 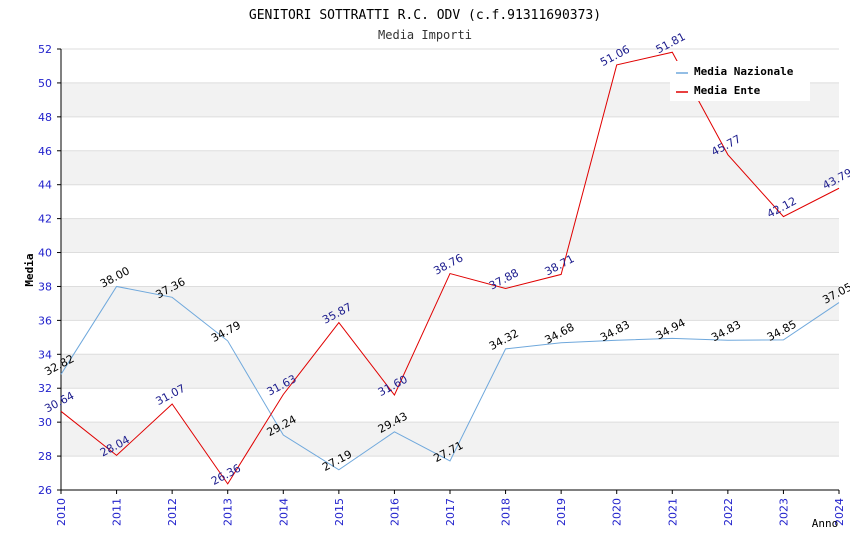 I want to click on y-tick-label: 48, so click(x=45, y=117).